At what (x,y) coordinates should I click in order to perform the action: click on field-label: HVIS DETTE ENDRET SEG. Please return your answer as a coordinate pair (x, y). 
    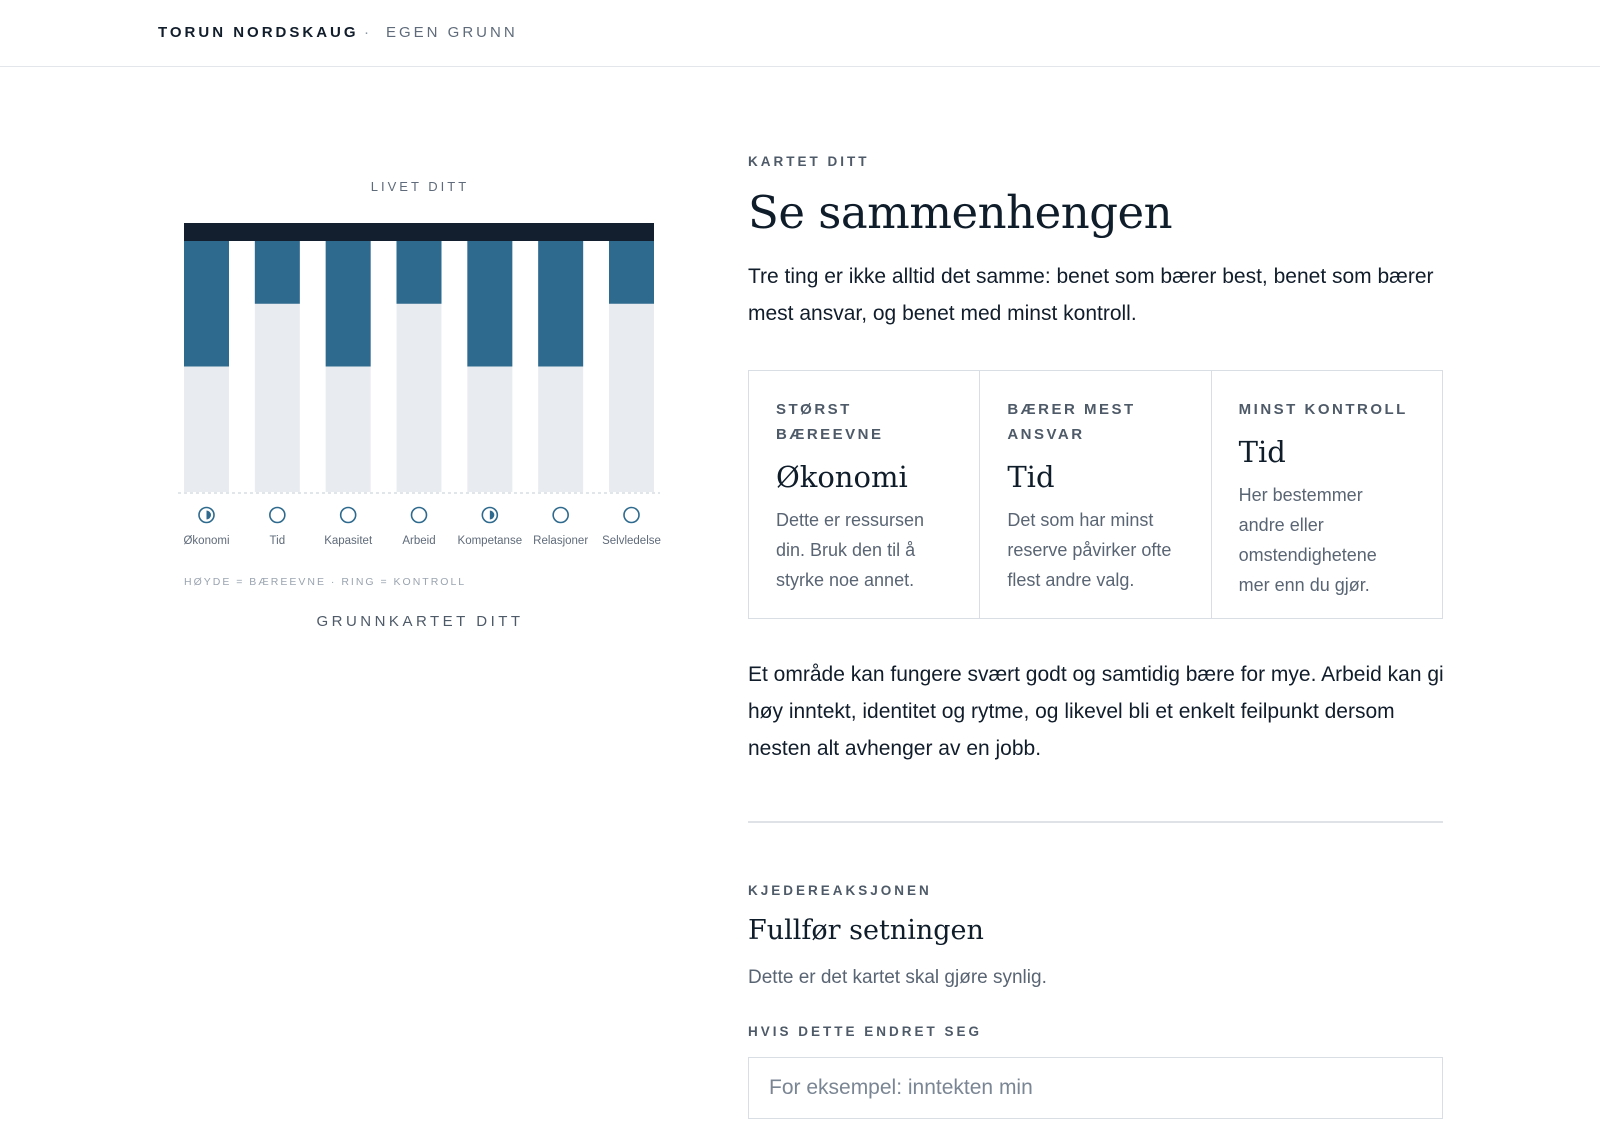
    Looking at the image, I should click on (865, 1031).